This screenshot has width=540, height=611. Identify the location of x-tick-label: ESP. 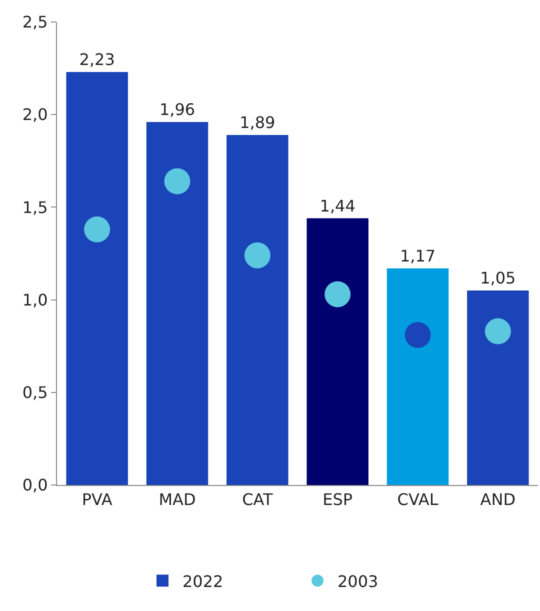
(337, 500).